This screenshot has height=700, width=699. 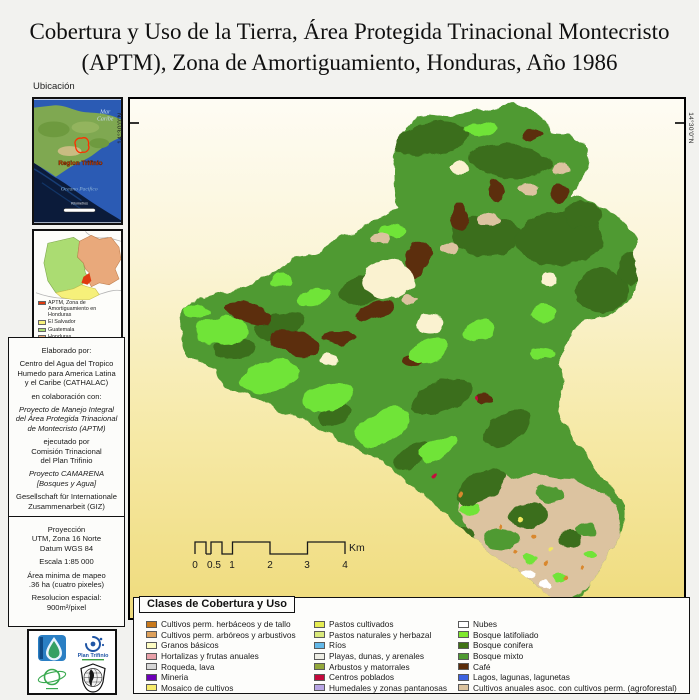 What do you see at coordinates (86, 278) in the screenshot?
I see `aptm-polygon` at bounding box center [86, 278].